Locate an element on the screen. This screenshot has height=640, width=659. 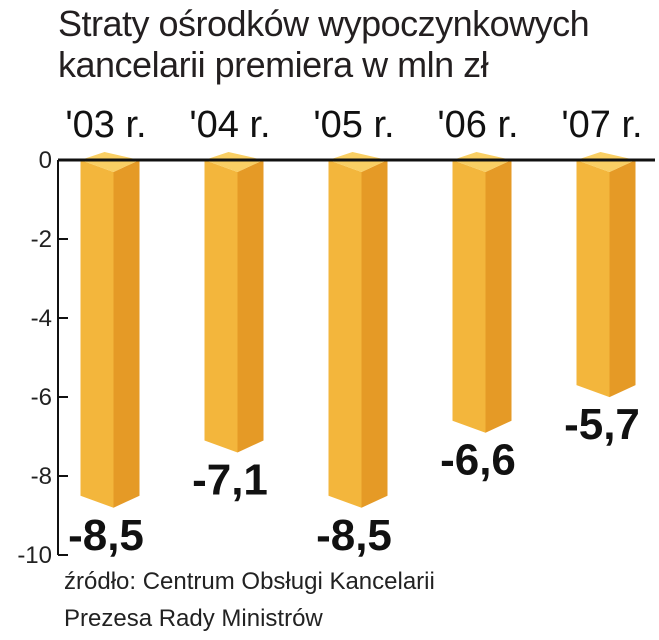
category-label: '06 r. is located at coordinates (477, 125).